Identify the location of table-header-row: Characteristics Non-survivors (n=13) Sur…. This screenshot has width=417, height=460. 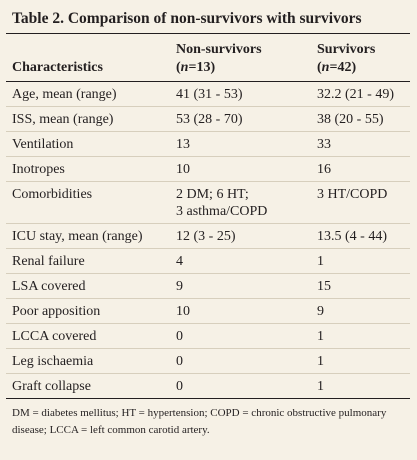
(208, 58).